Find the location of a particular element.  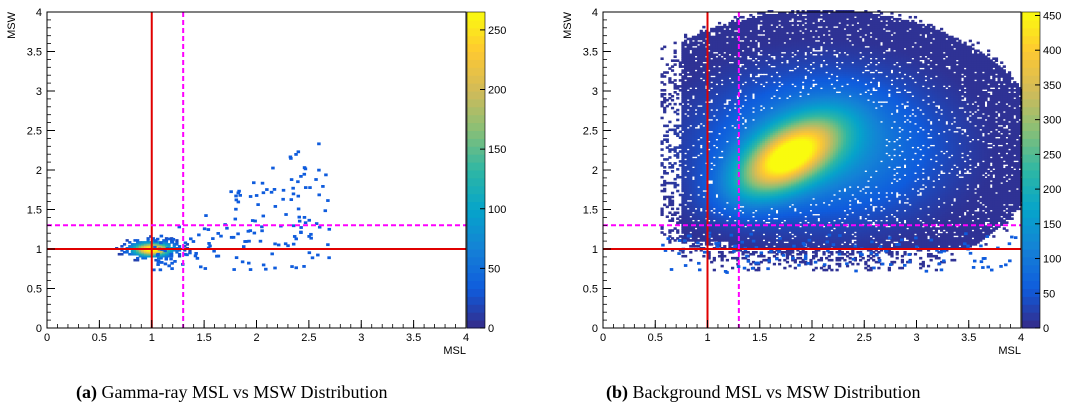

x-tick-label: 0.5 is located at coordinates (99, 338).